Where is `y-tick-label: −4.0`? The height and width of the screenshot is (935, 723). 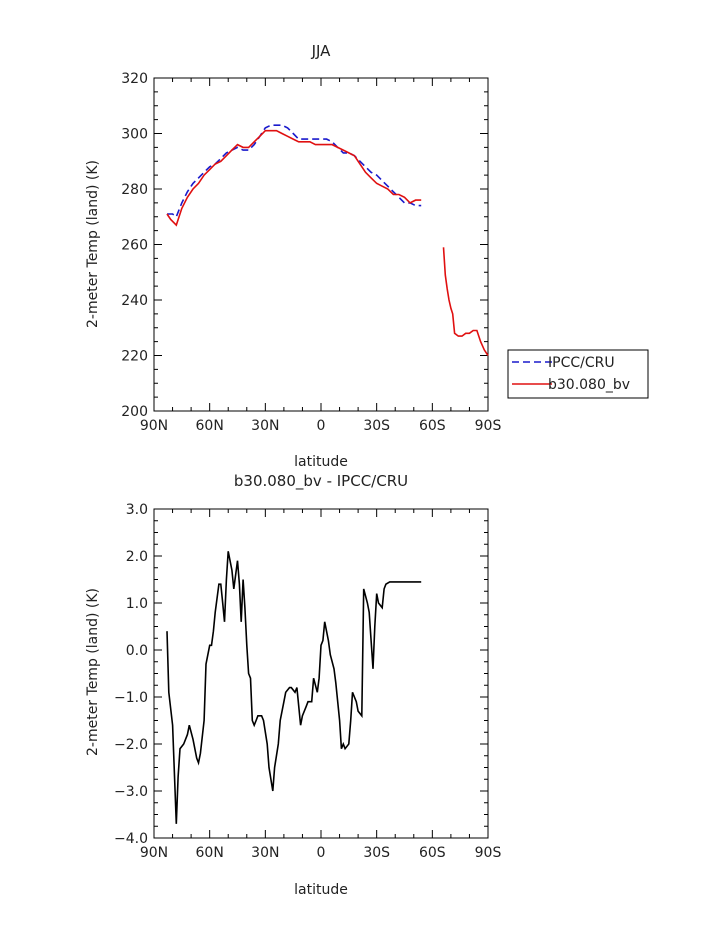 y-tick-label: −4.0 is located at coordinates (131, 839).